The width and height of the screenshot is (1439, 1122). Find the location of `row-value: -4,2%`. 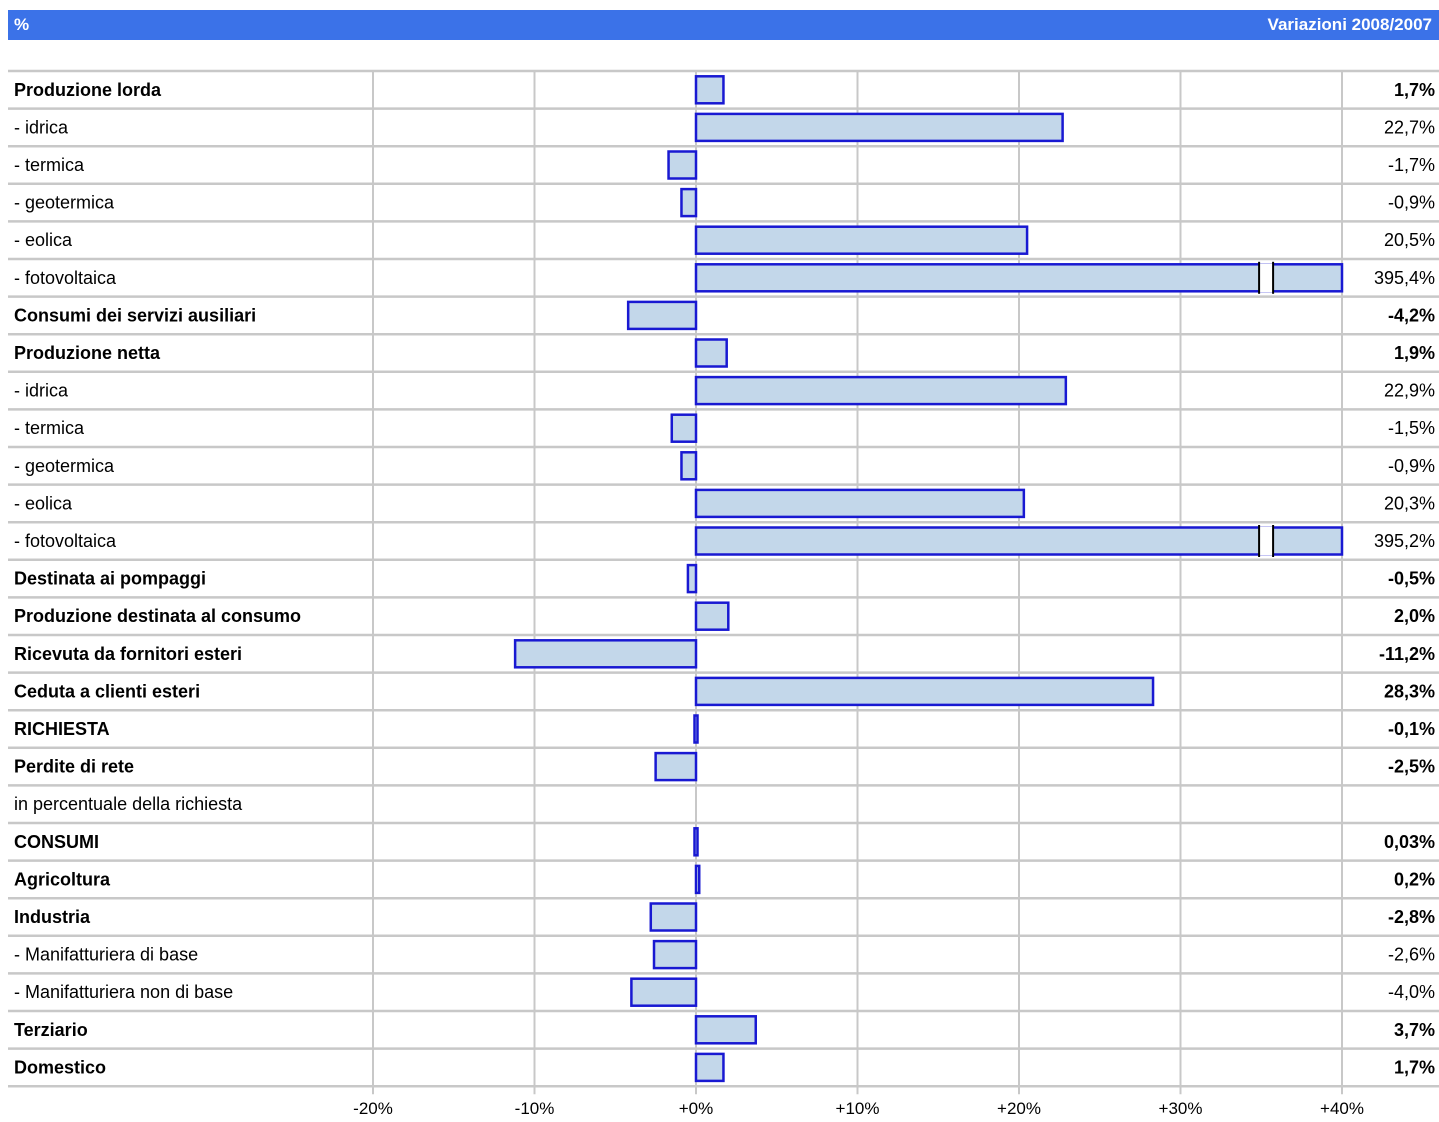

row-value: -4,2% is located at coordinates (1411, 315).